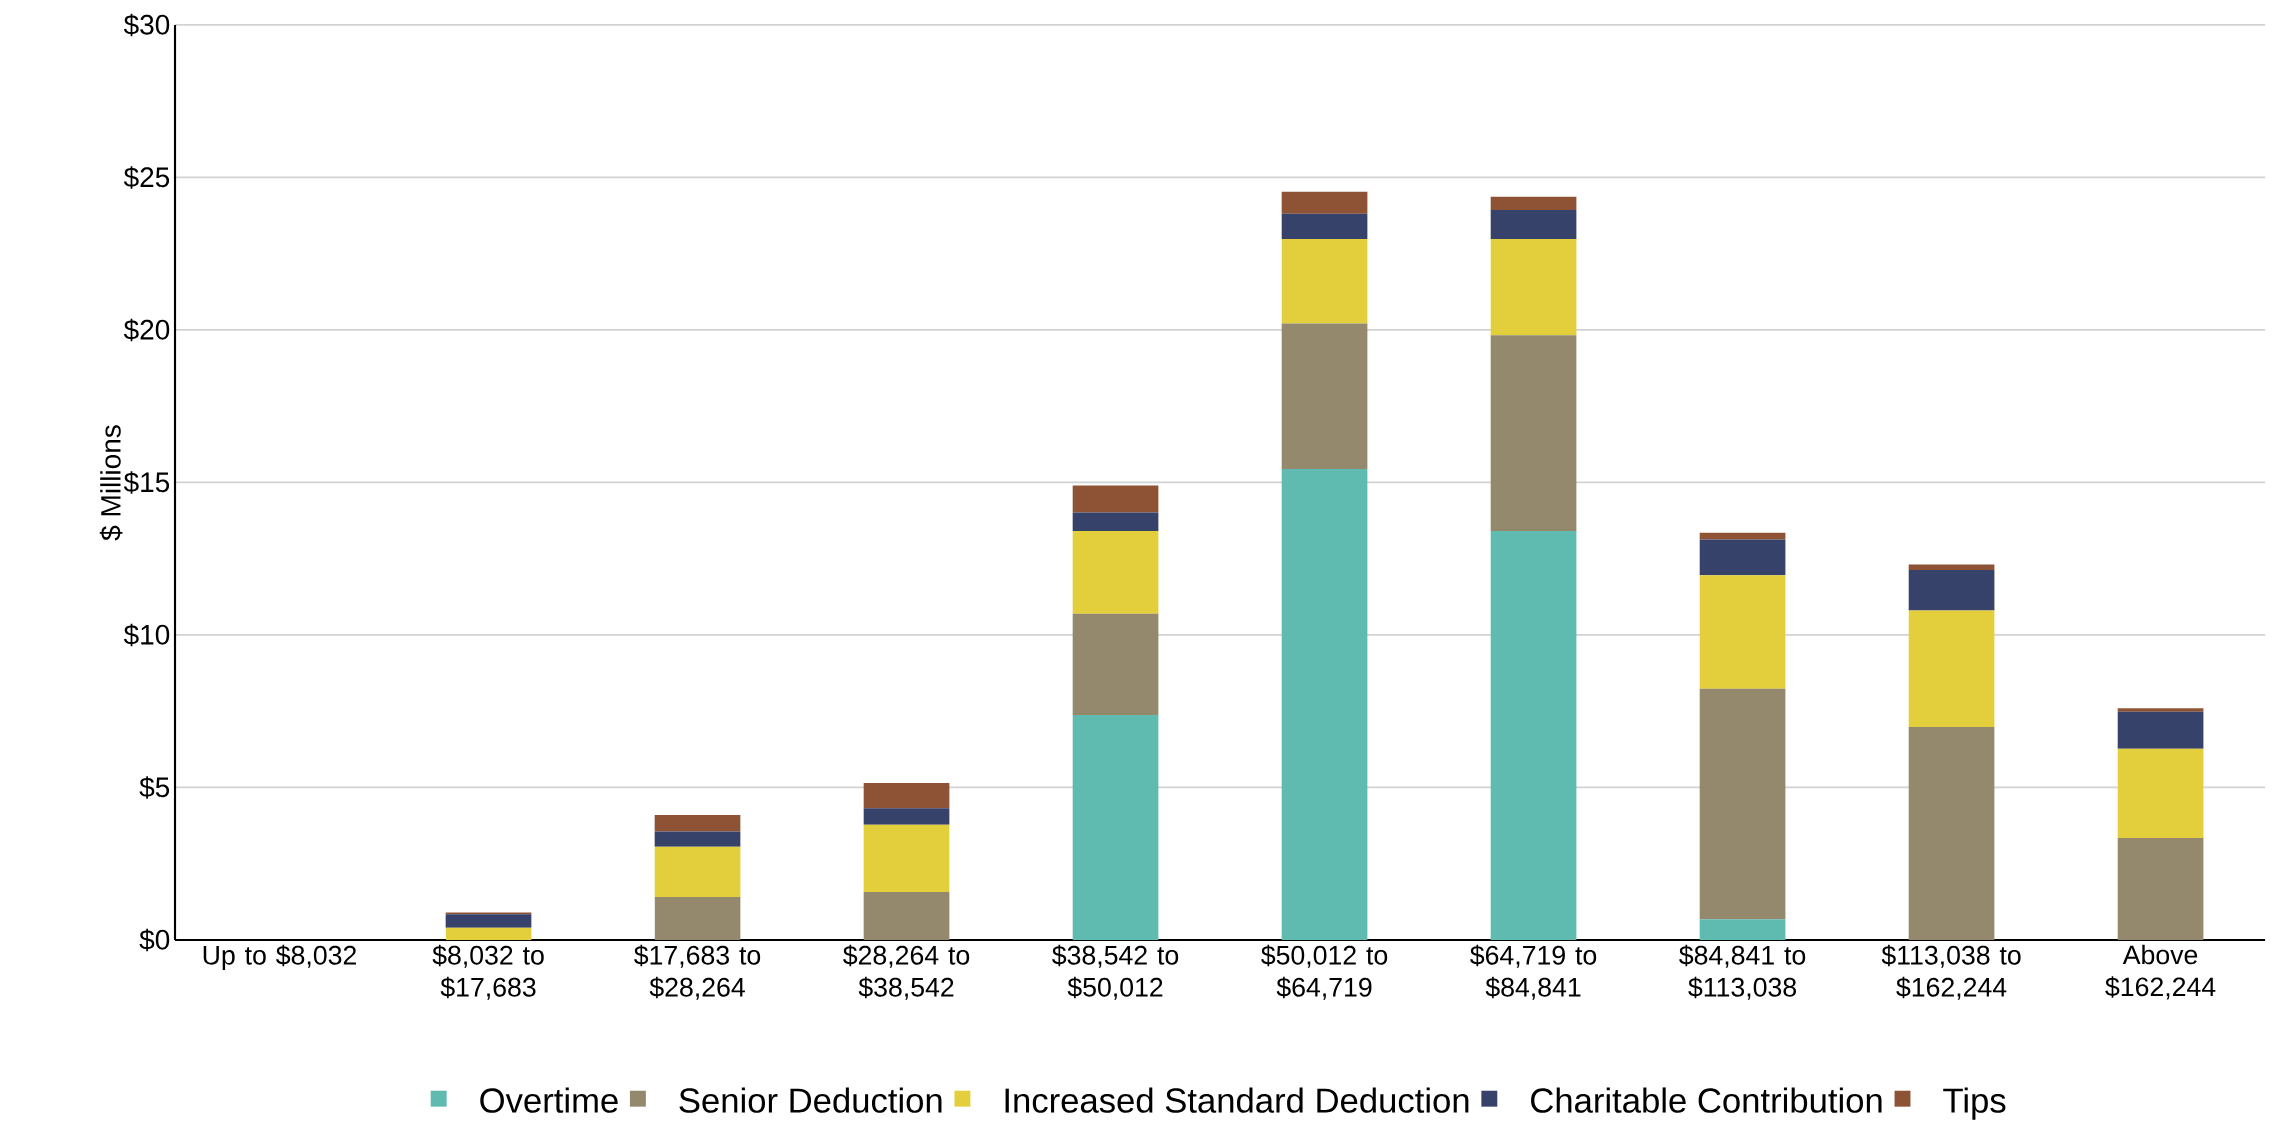 The width and height of the screenshot is (2275, 1137). Describe the element at coordinates (1706, 1100) in the screenshot. I see `legend-label: Charitable Contribution` at that location.